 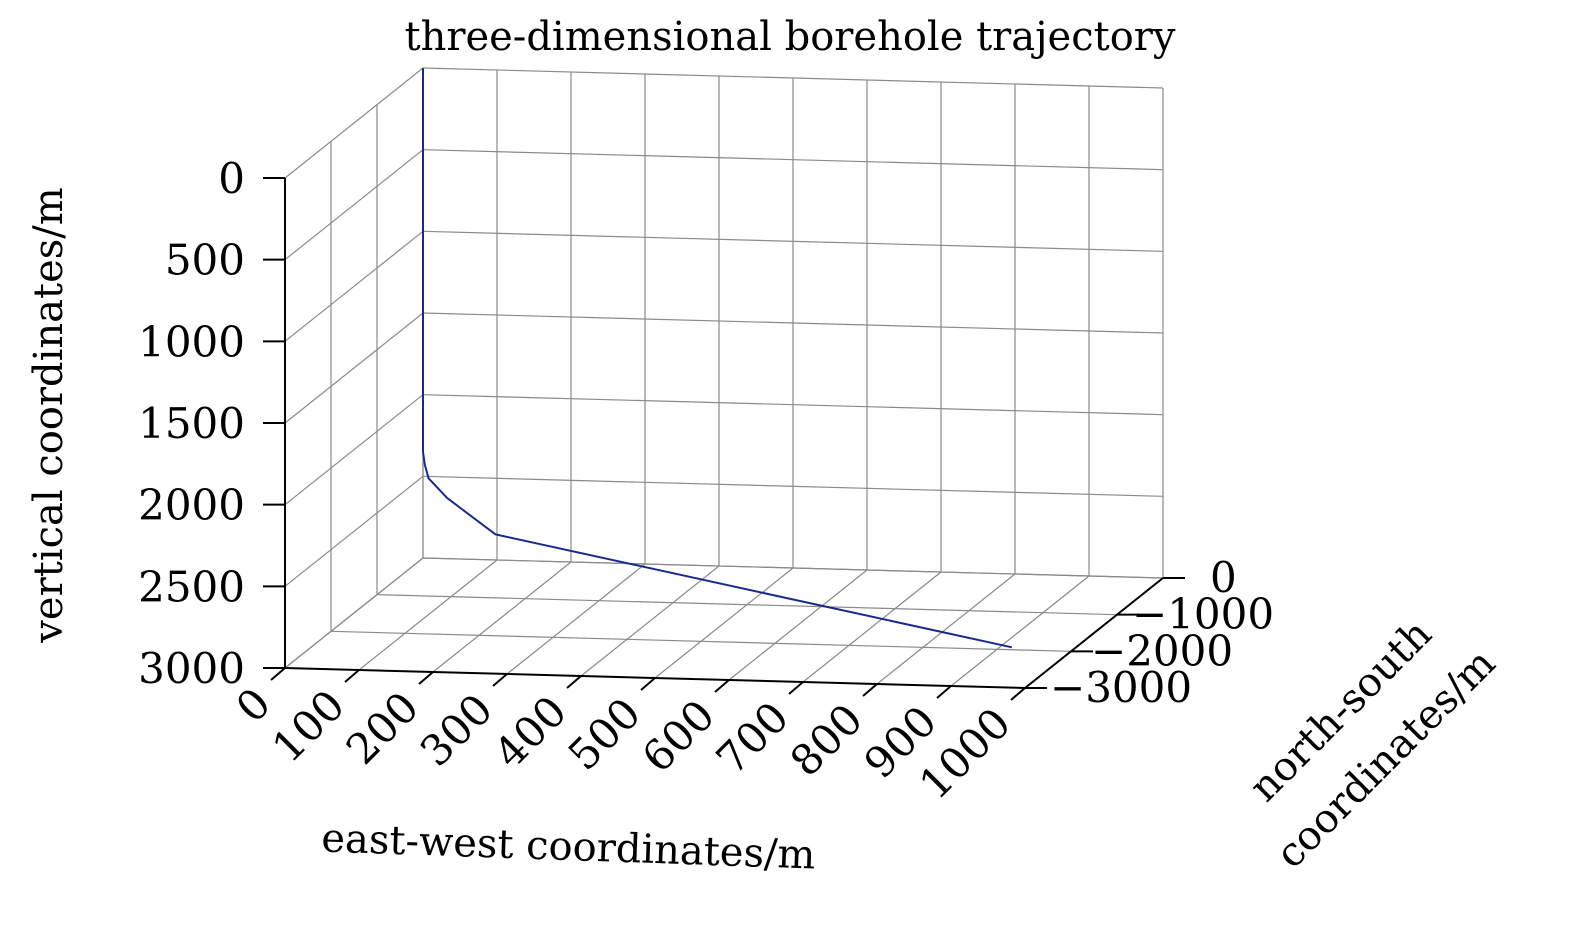 What do you see at coordinates (790, 37) in the screenshot?
I see `chart-title: three-dimensional borehole trajectory` at bounding box center [790, 37].